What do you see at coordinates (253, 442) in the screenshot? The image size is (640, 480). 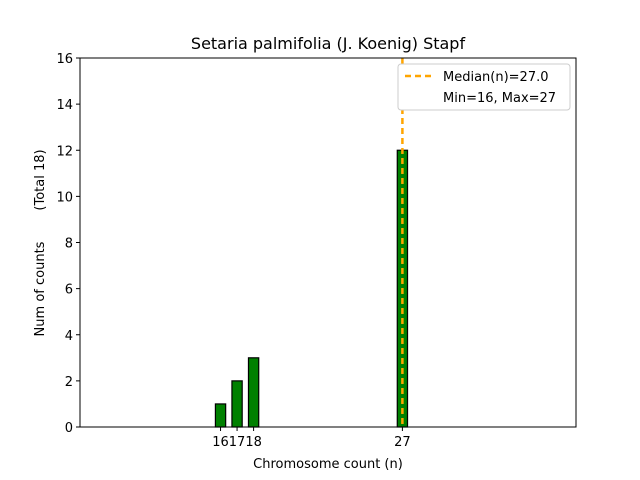 I see `x-tick-label: 18` at bounding box center [253, 442].